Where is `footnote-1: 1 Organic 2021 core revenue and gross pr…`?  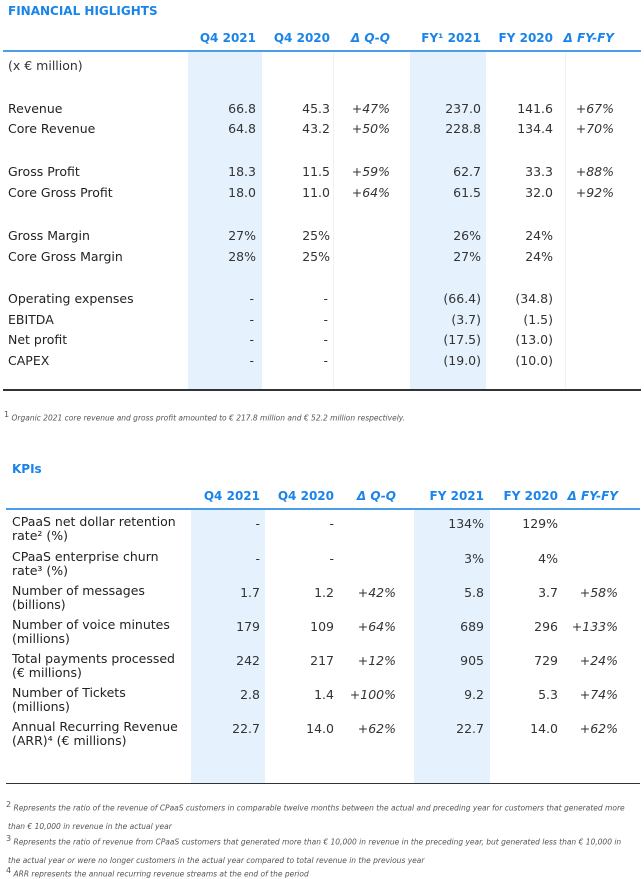
footnote-1: 1 Organic 2021 core revenue and gross pr… is located at coordinates (205, 416).